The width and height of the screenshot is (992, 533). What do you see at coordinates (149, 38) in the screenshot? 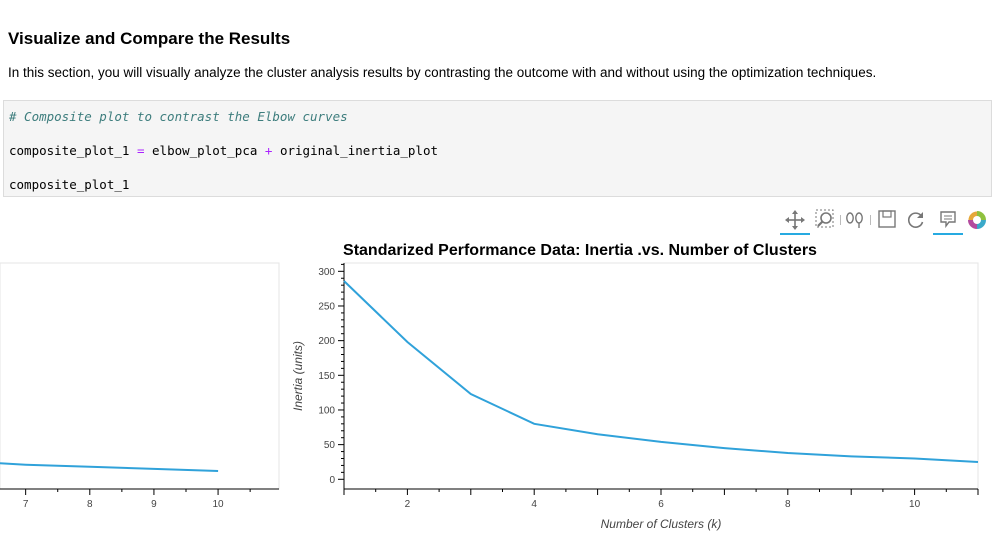
I see `section-heading: Visualize and Compare the Results` at bounding box center [149, 38].